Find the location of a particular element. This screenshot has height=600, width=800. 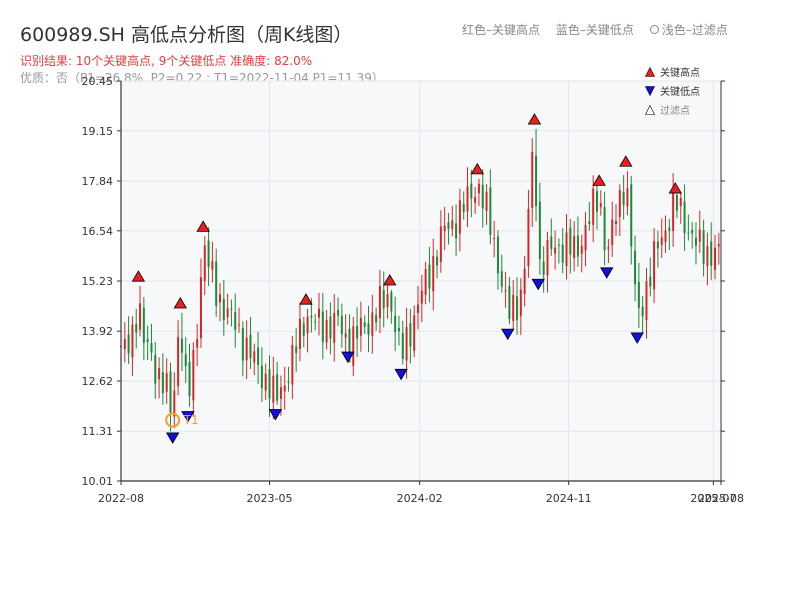

legend-red-text: 红色–关键高点 is located at coordinates (501, 30).